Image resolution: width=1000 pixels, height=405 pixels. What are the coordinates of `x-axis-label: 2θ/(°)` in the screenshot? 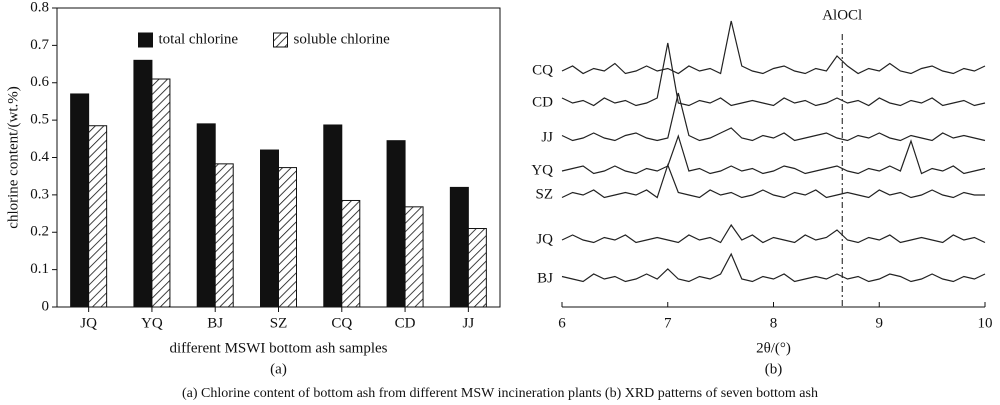 It's located at (773, 348).